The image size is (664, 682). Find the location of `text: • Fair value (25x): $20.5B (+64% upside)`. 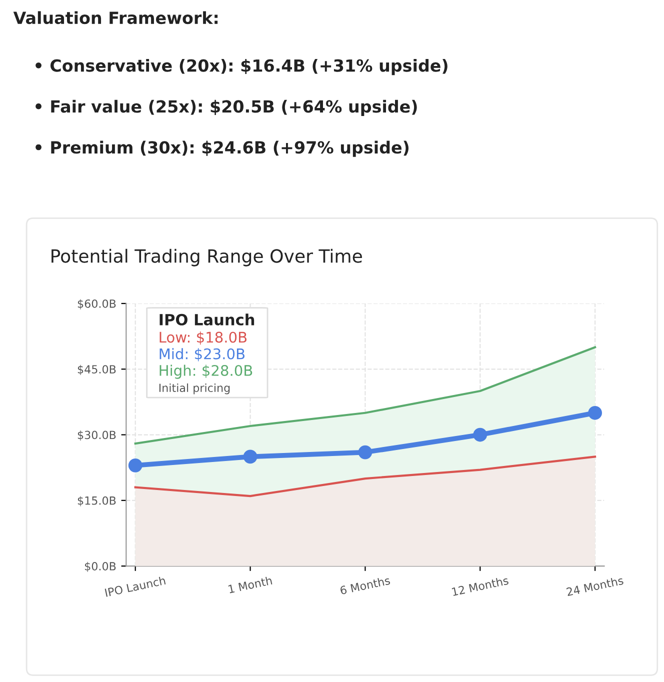

text: • Fair value (25x): $20.5B (+64% upside) is located at coordinates (226, 108).